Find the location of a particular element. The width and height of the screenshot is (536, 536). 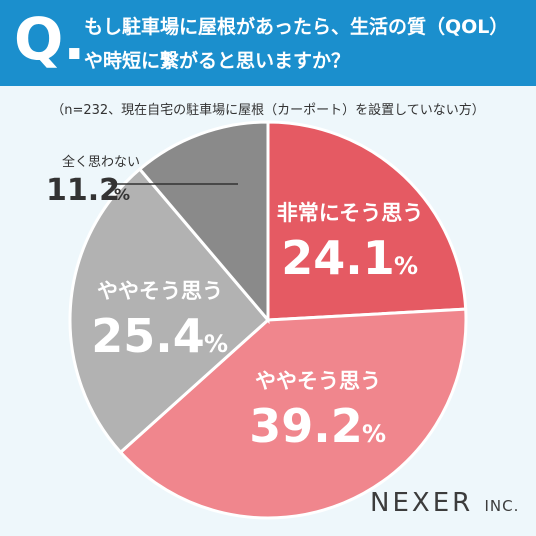

value-label: 24.1 is located at coordinates (338, 258).